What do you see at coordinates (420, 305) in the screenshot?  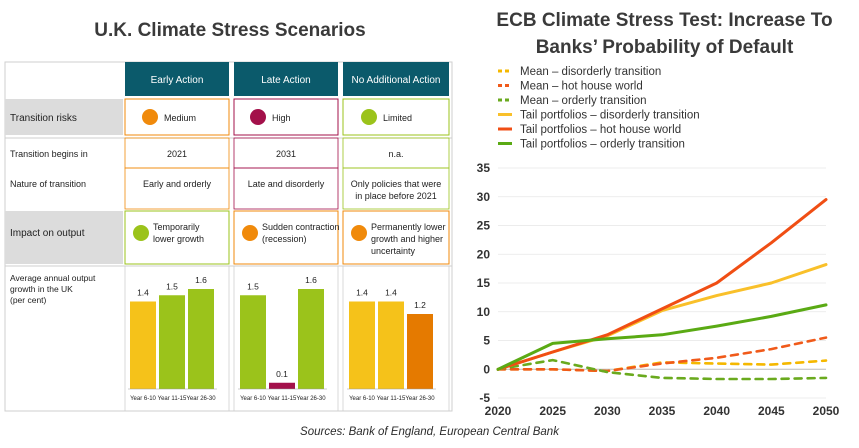 I see `growth-bar-value-label: 1.2` at bounding box center [420, 305].